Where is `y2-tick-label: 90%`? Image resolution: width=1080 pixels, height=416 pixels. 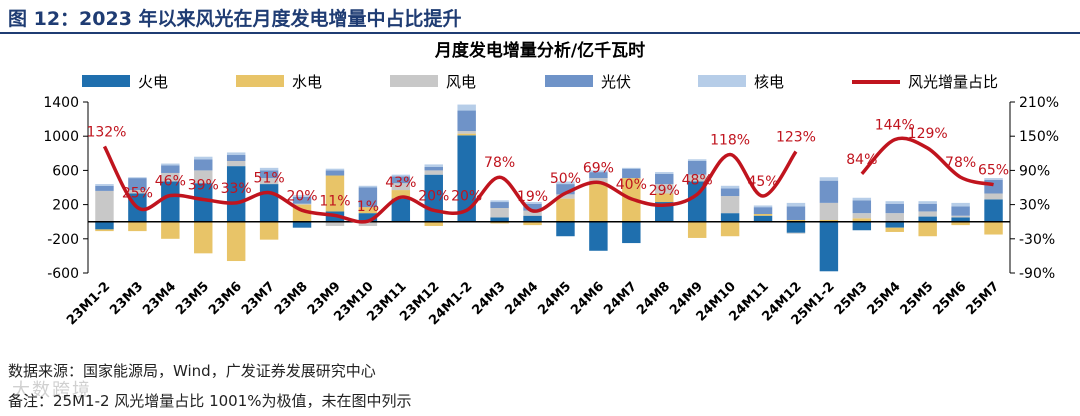
y2-tick-label: 90% is located at coordinates (1034, 171).